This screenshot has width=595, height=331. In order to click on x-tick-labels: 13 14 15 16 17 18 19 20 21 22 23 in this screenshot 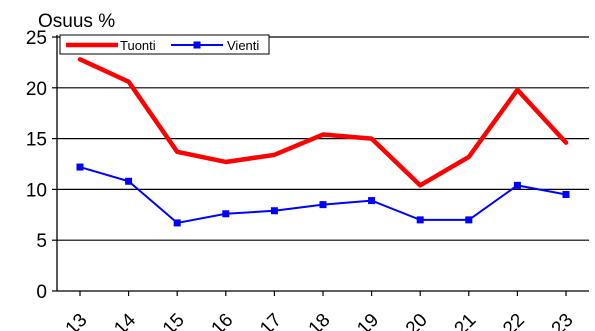, I will do `click(320, 311)`.